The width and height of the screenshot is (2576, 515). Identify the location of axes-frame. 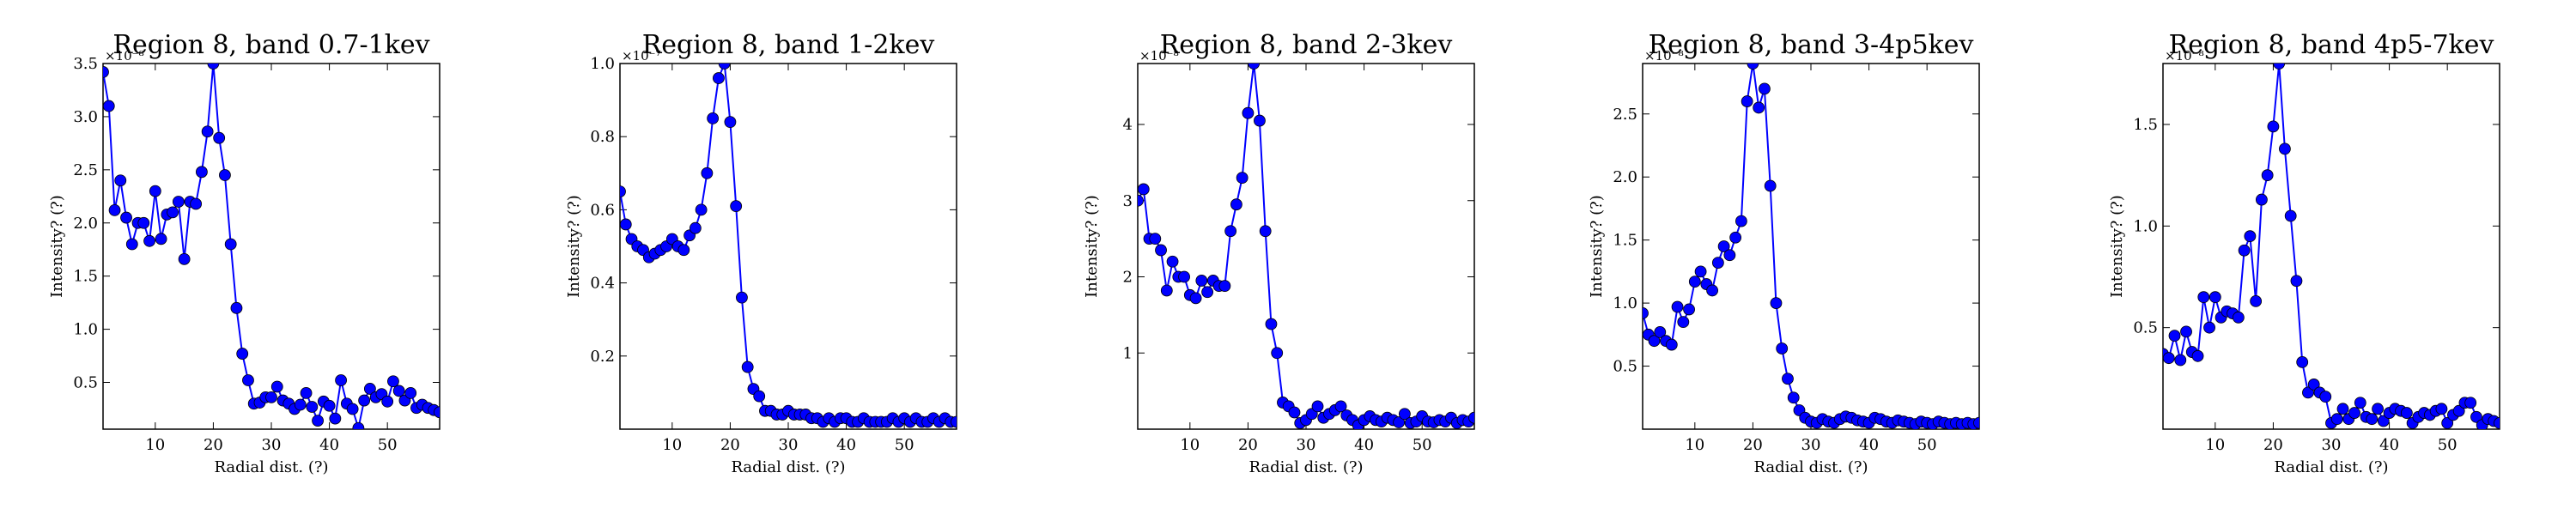
(1811, 246).